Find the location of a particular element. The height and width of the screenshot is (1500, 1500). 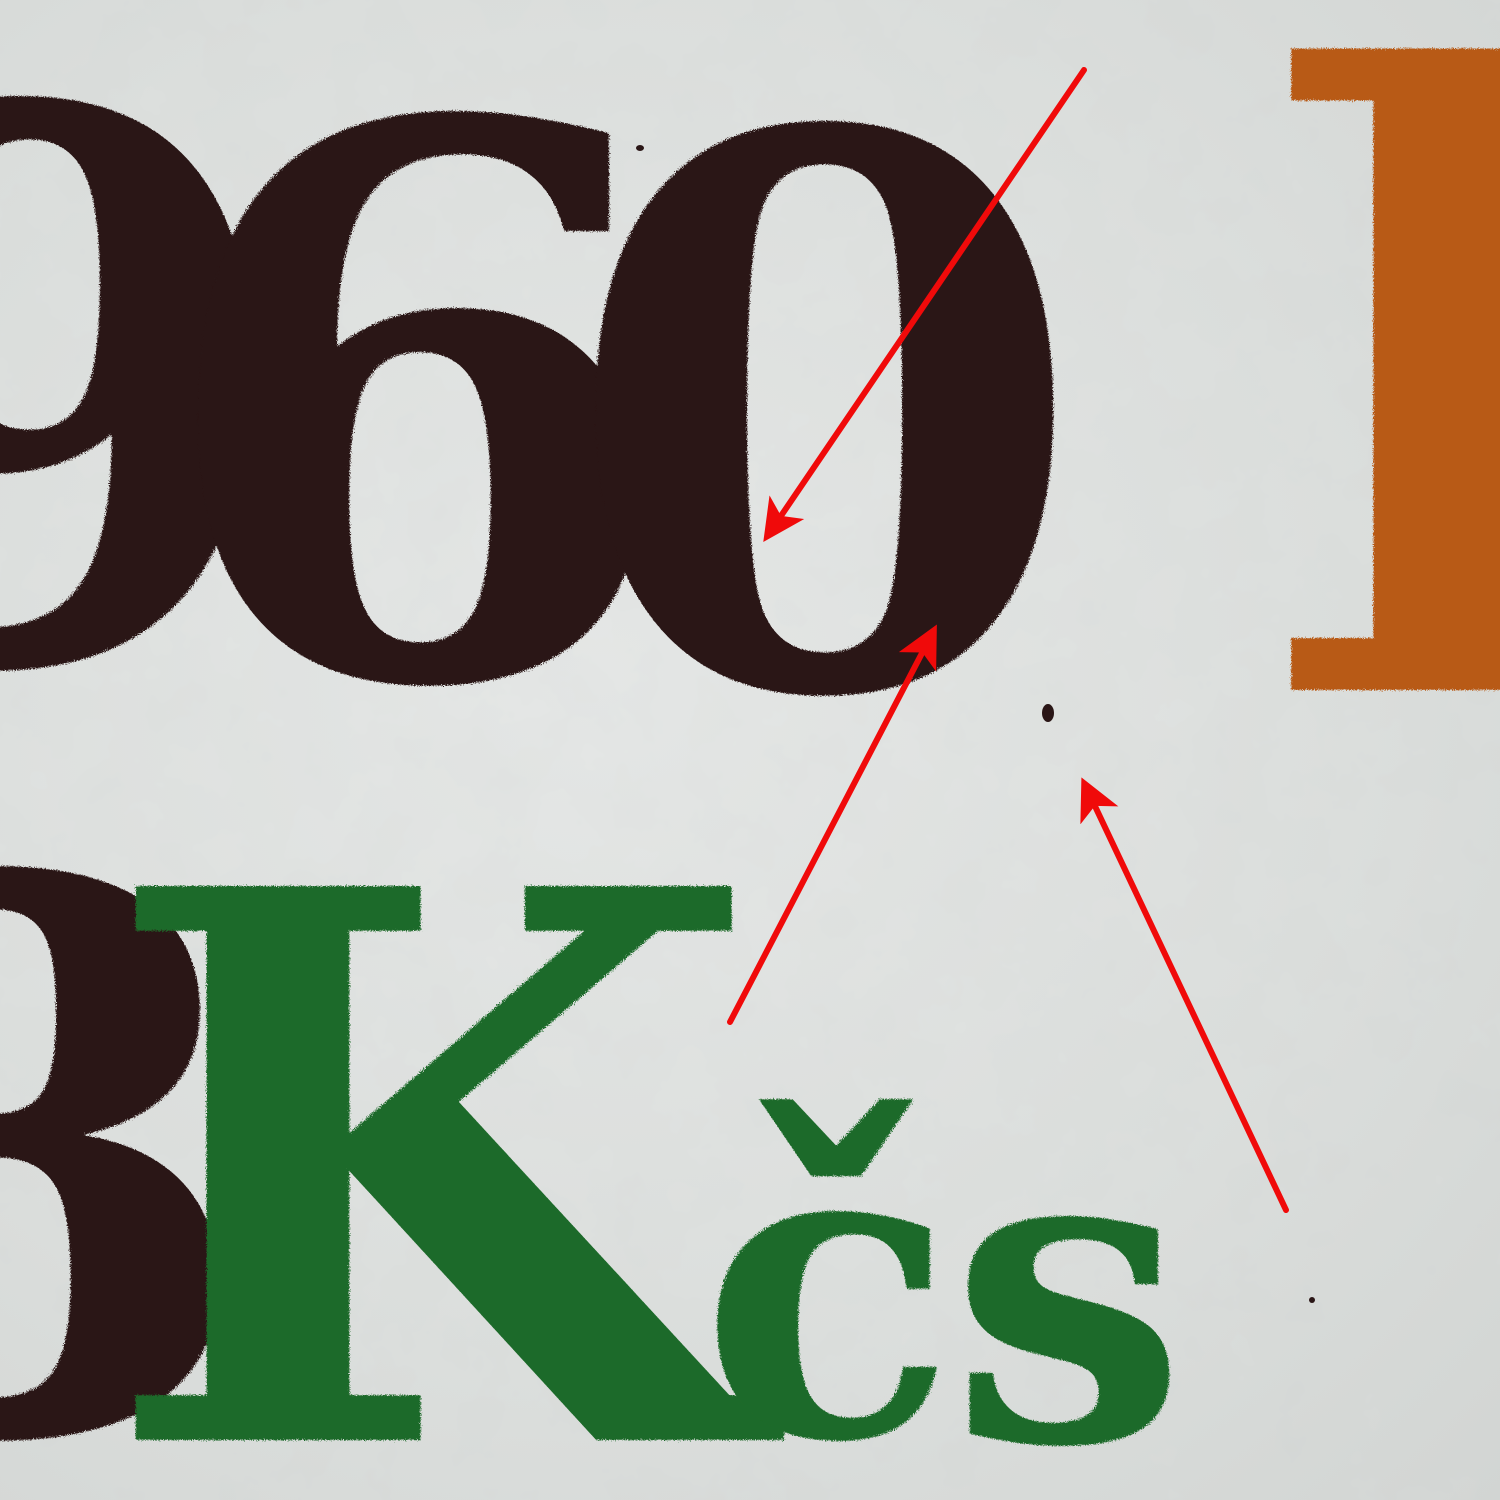

currency-letter-s: s is located at coordinates (1068, 1273).